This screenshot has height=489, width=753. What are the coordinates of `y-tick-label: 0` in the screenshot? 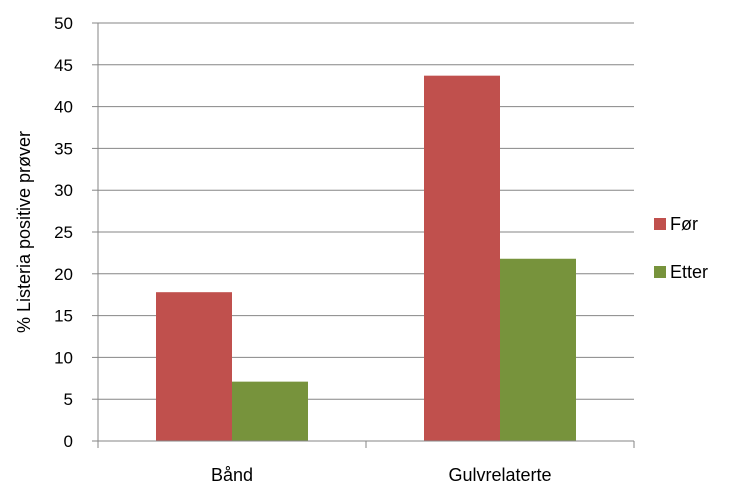 It's located at (68, 441).